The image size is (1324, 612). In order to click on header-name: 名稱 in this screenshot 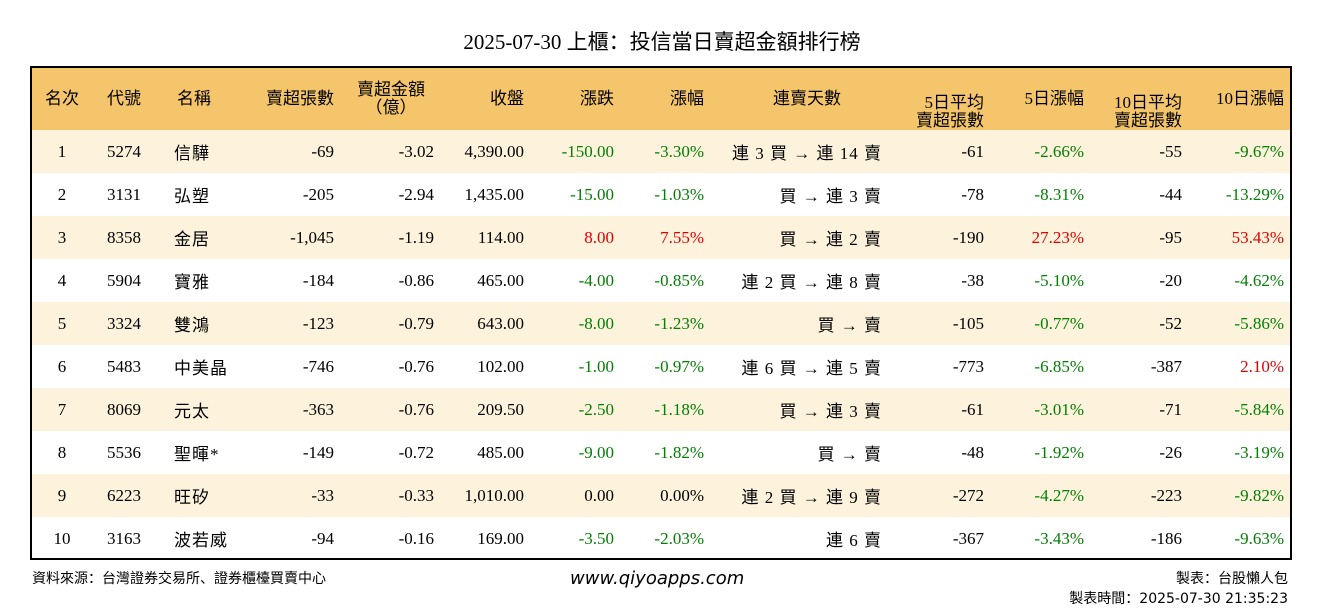, I will do `click(194, 98)`.